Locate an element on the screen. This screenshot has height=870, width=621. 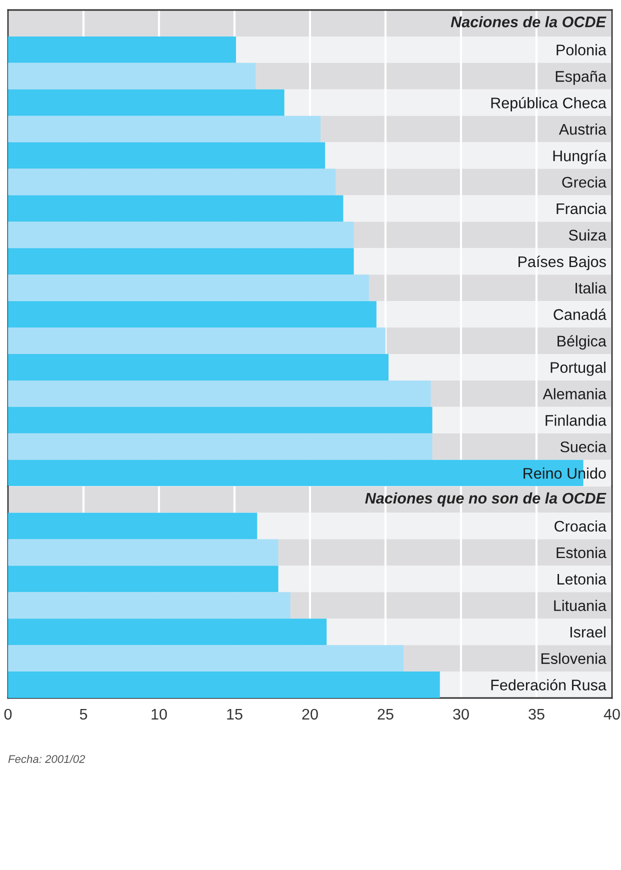
x-tick-label: 30 is located at coordinates (461, 714).